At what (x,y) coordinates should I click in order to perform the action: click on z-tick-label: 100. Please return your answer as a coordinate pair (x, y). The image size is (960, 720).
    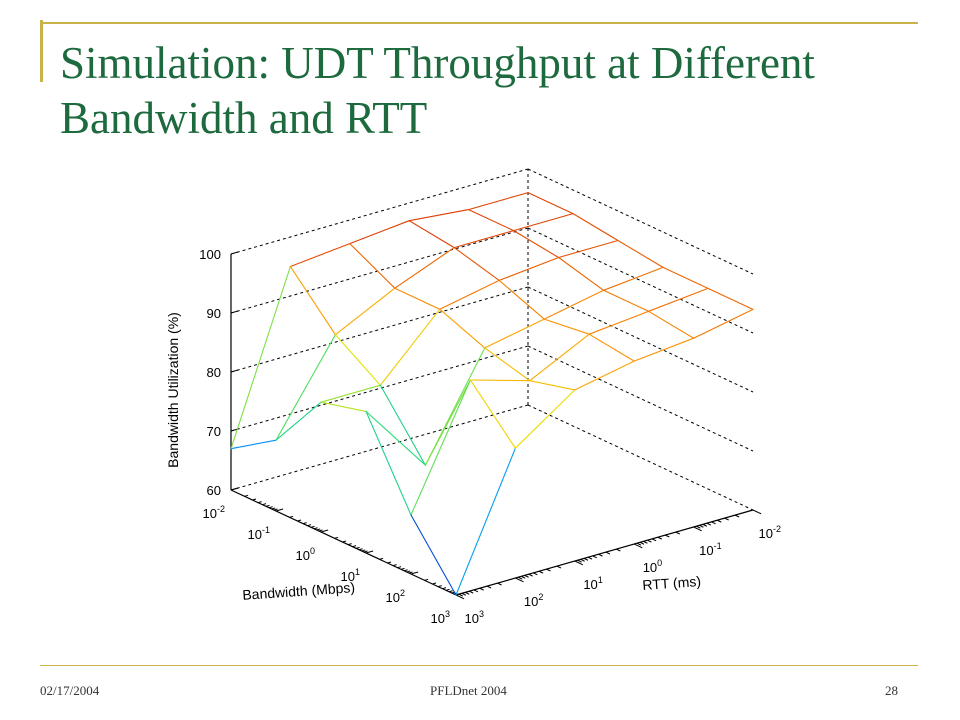
    Looking at the image, I should click on (210, 254).